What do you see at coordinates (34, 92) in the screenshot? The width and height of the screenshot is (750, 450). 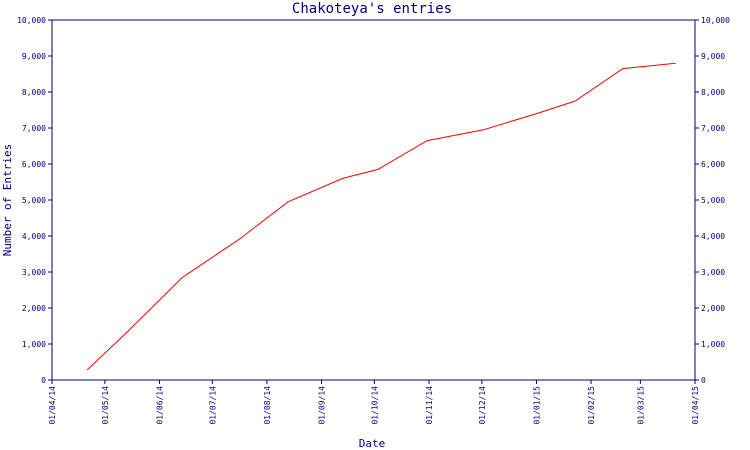 I see `y-tick-label-left: 8,000` at bounding box center [34, 92].